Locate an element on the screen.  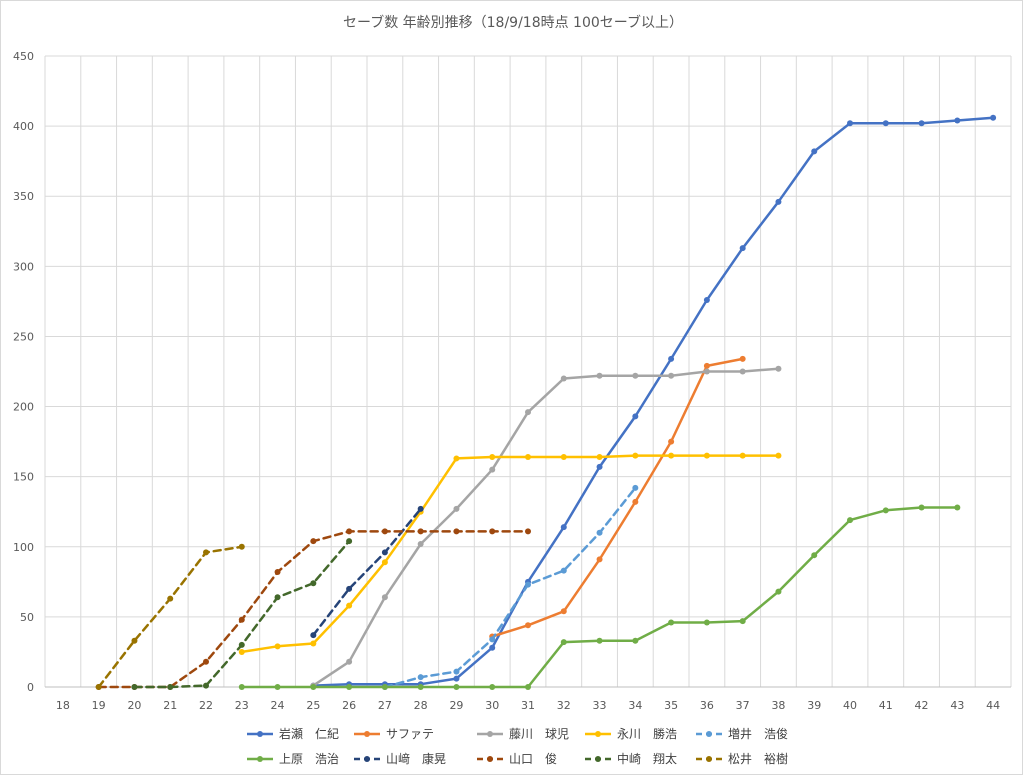
legend-item: サファテ is located at coordinates (394, 734).